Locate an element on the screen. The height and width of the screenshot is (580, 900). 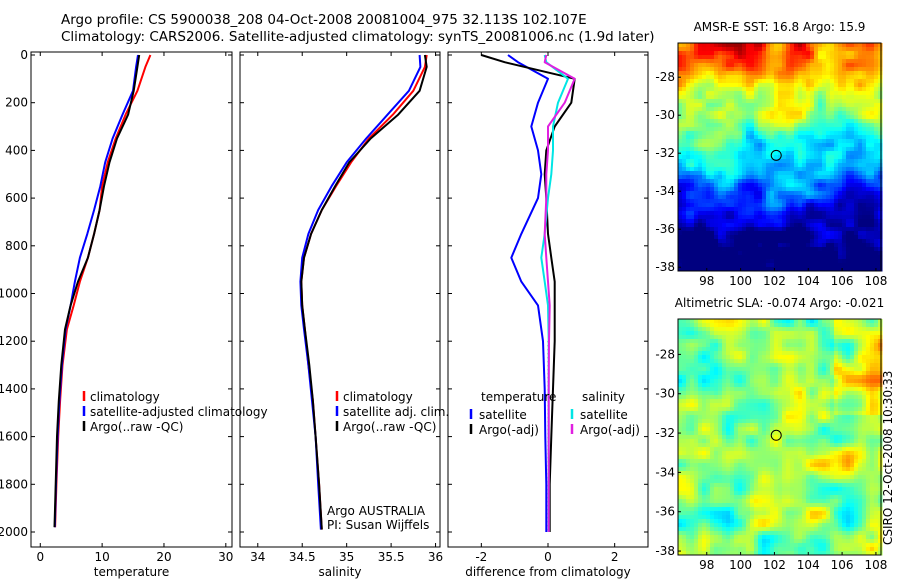
series-line-satellite-adjusted-climatology is located at coordinates (96, 291).